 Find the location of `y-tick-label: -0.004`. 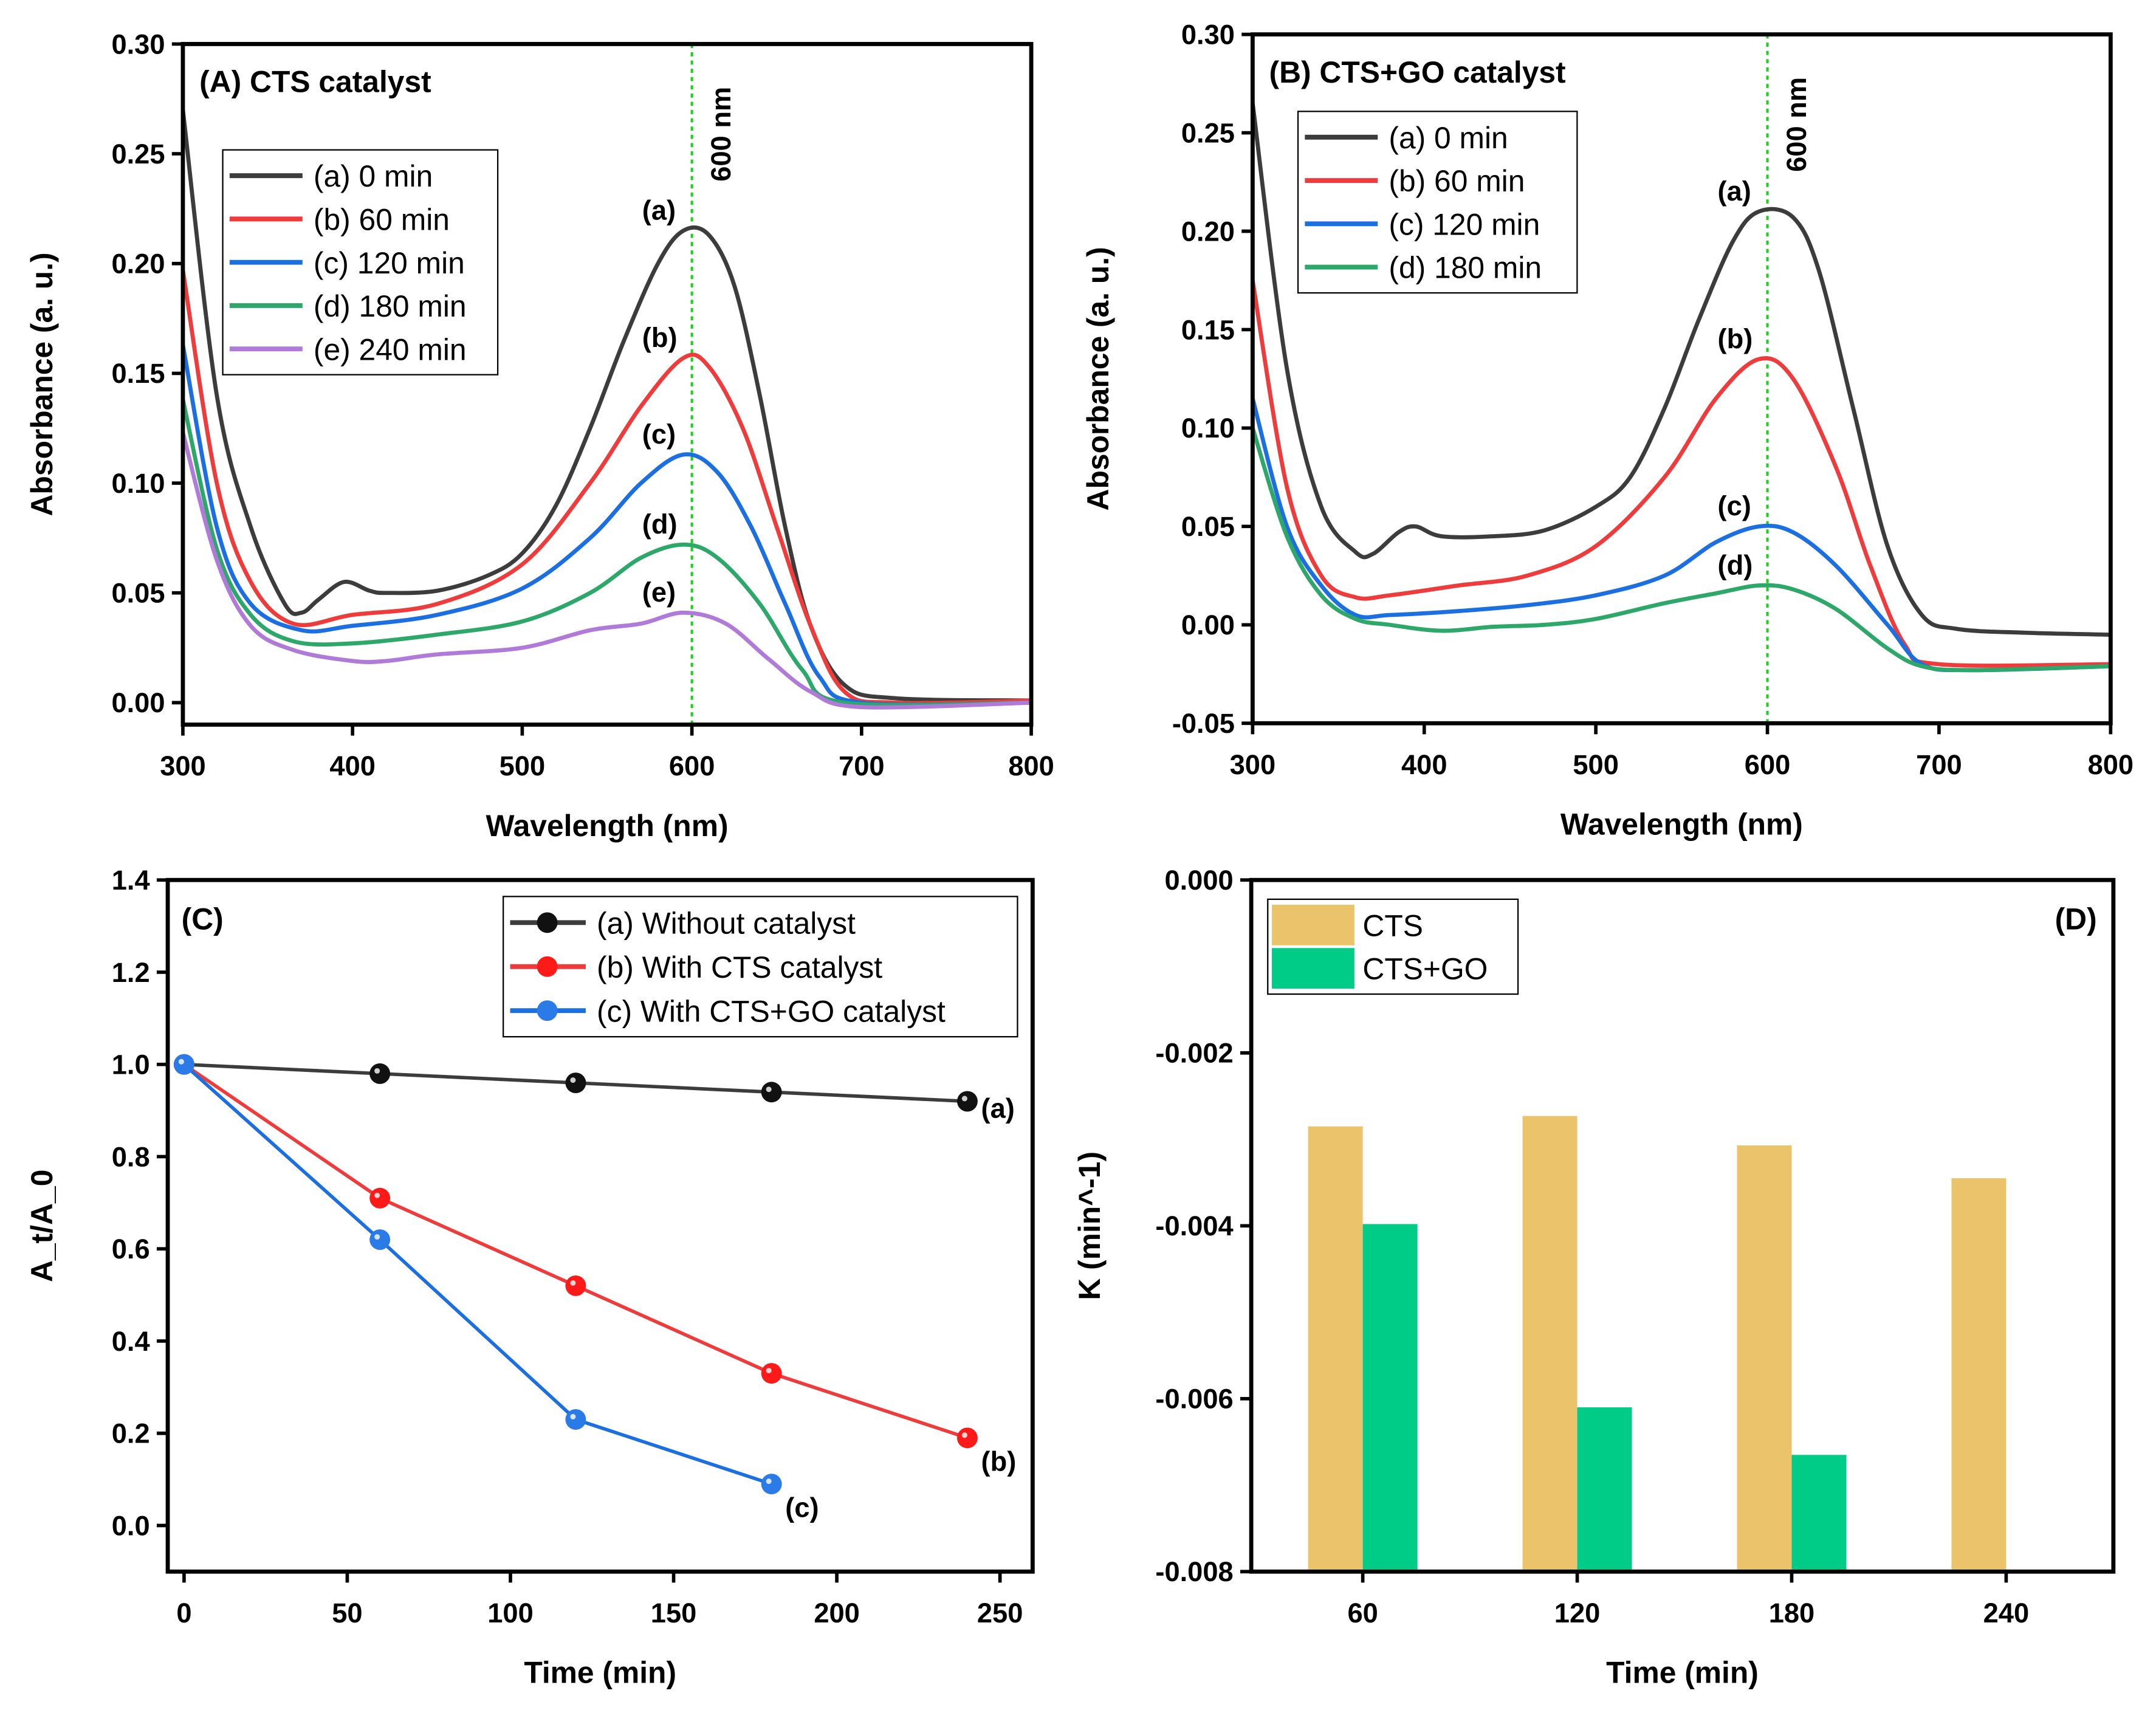

y-tick-label: -0.004 is located at coordinates (1194, 1225).